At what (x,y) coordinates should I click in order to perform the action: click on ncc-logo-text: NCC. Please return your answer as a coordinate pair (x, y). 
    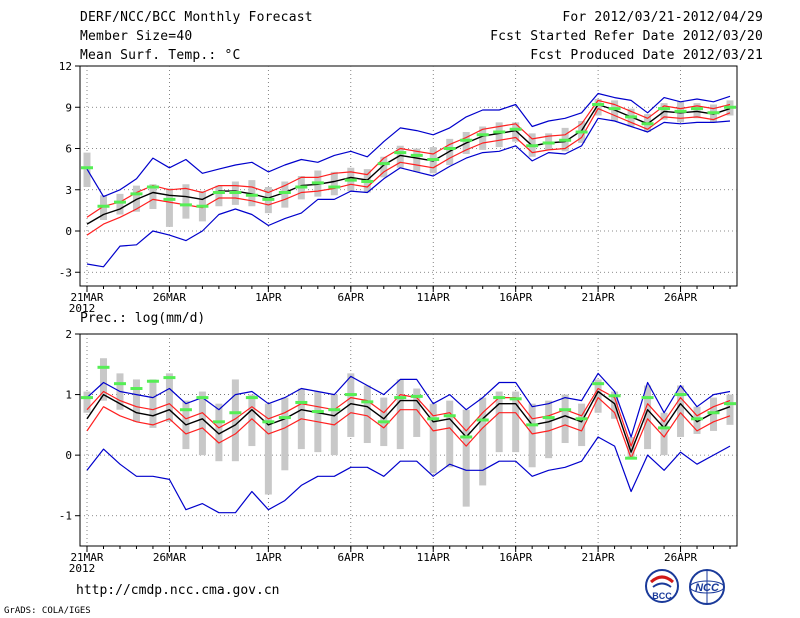
    Looking at the image, I should click on (707, 588).